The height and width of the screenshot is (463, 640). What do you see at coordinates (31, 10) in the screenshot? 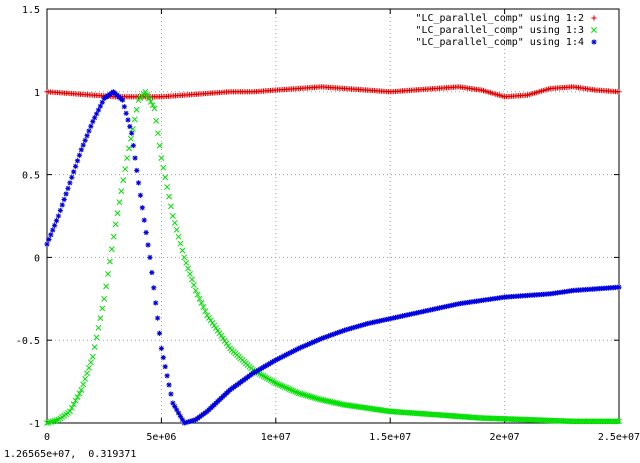
I see `y-tick-label: 1.5` at bounding box center [31, 10].